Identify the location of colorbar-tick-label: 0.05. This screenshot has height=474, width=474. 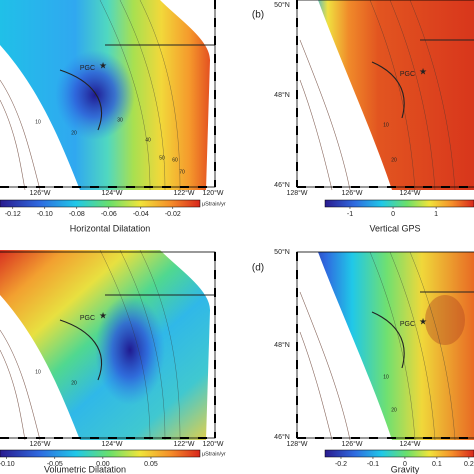
(151, 464).